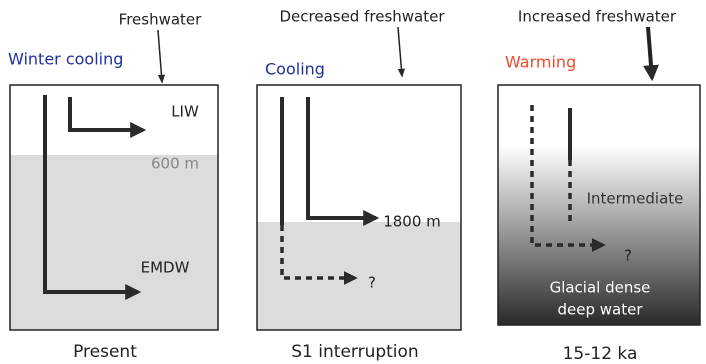 This screenshot has width=706, height=364. I want to click on depth-label: 600 m, so click(175, 164).